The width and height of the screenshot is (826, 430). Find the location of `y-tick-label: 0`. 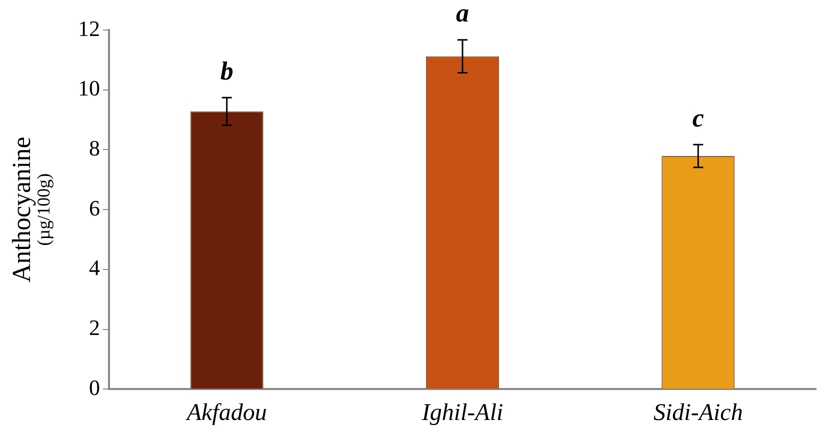

y-tick-label: 0 is located at coordinates (94, 387).